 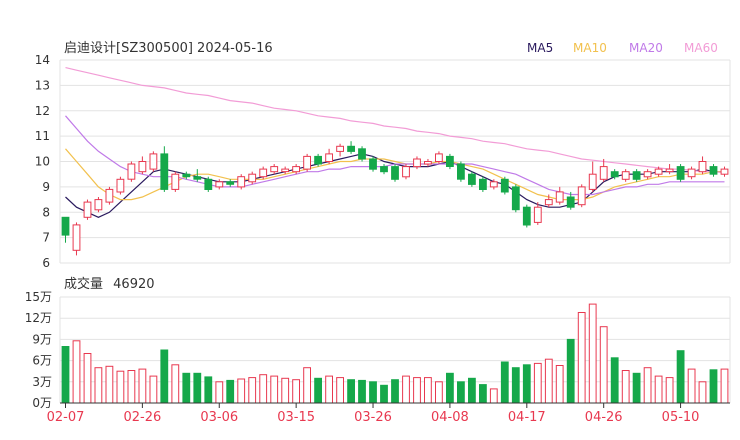 I want to click on volume-y-axis: 15万 12万 9万 6万 3万 0万, so click(x=38, y=350).